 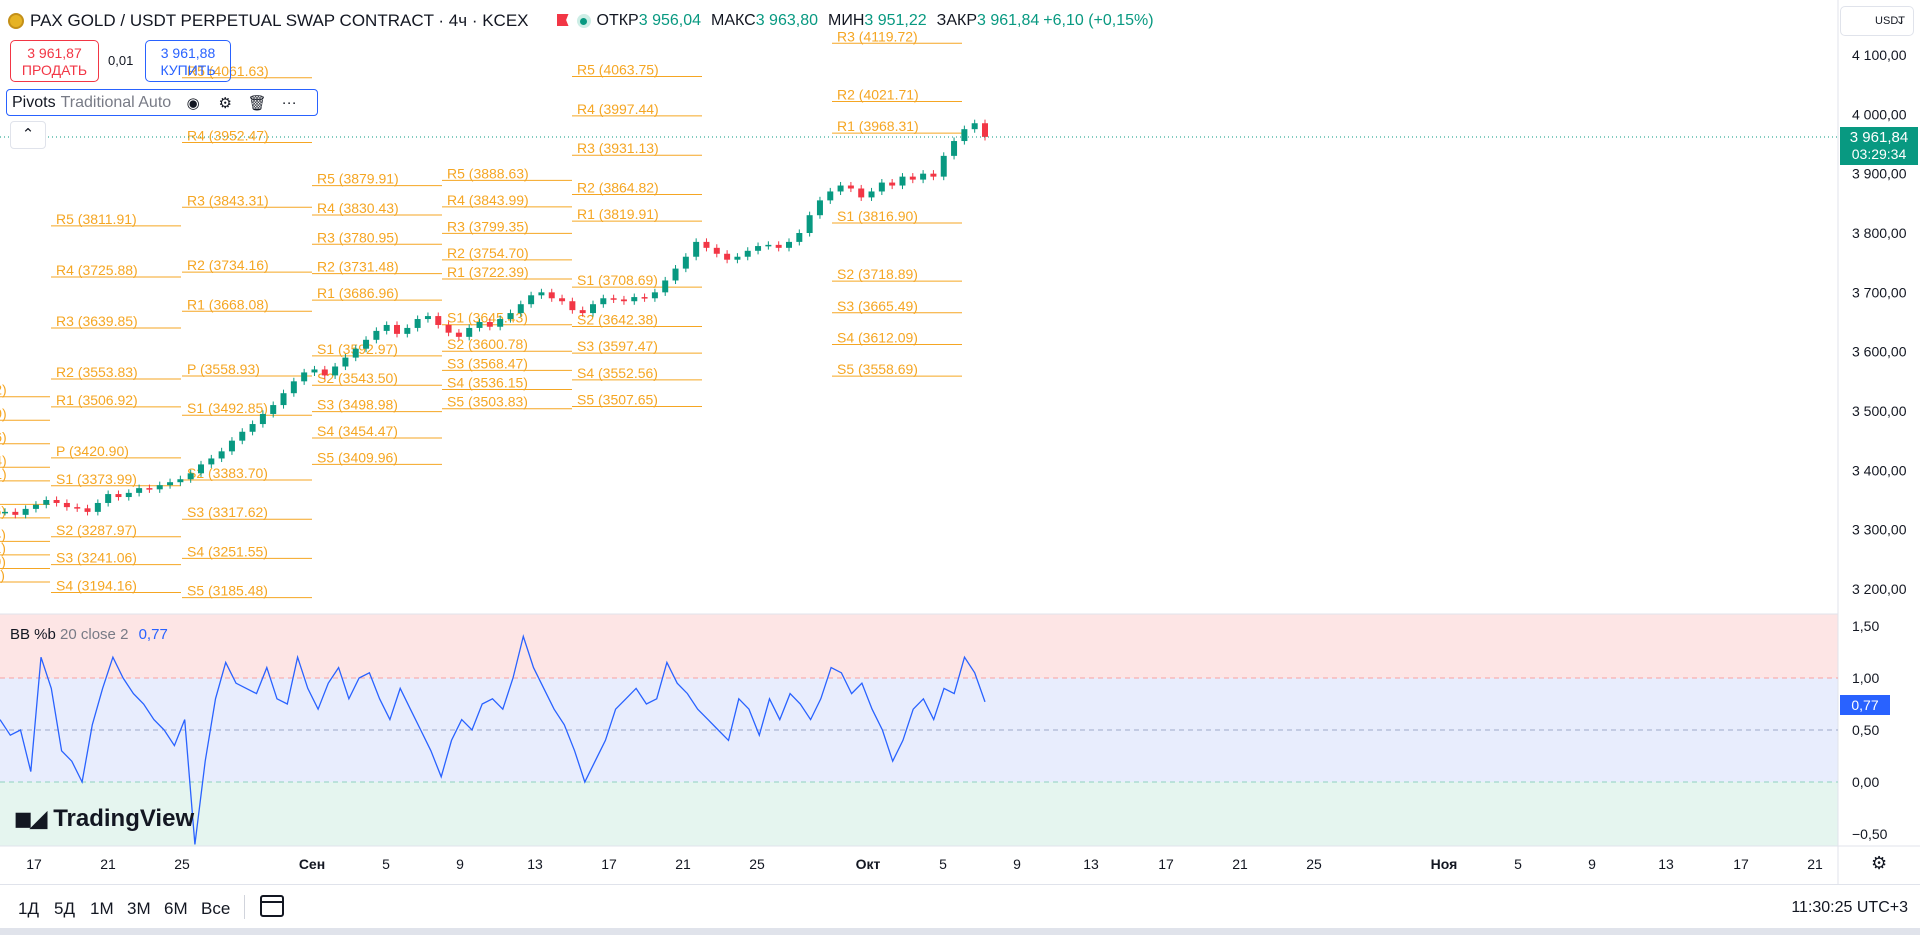 I want to click on eye-icon: ◉, so click(x=193, y=103).